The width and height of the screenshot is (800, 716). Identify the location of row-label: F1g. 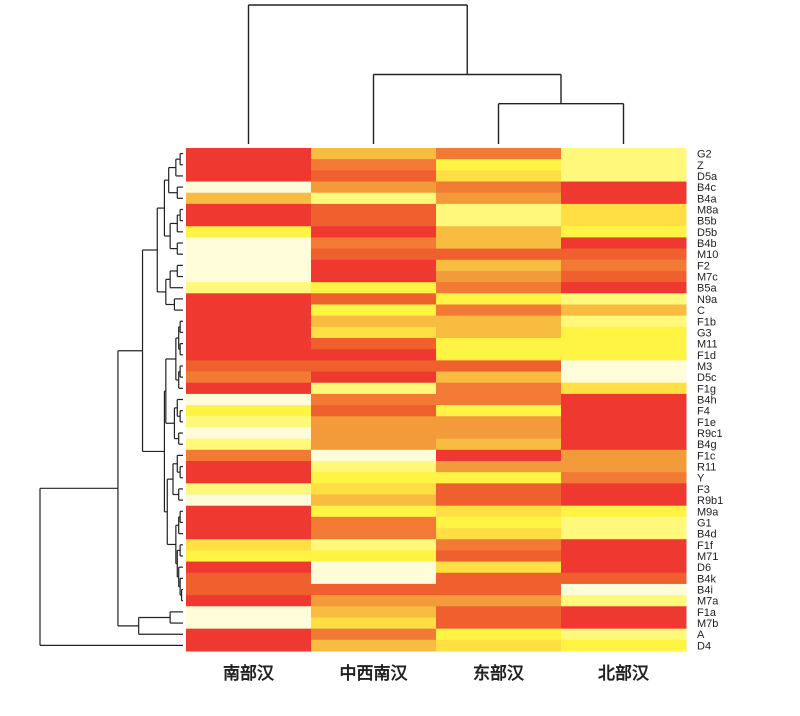
(706, 389).